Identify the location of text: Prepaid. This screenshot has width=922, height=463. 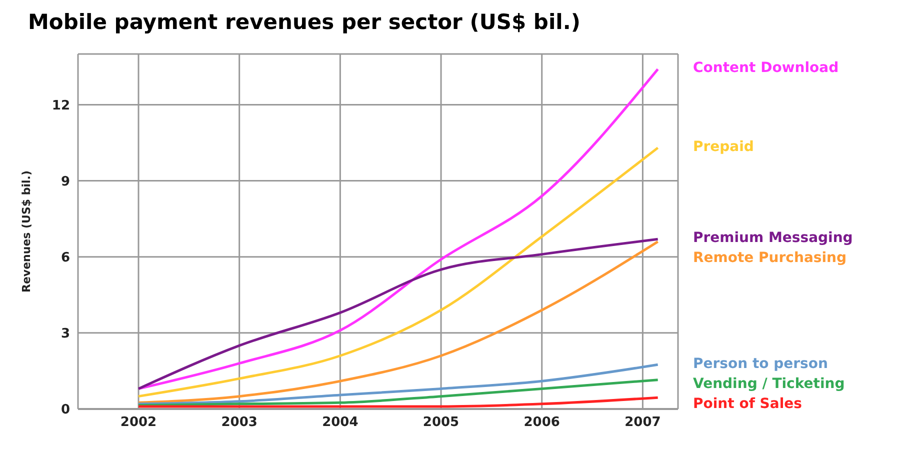
(723, 146).